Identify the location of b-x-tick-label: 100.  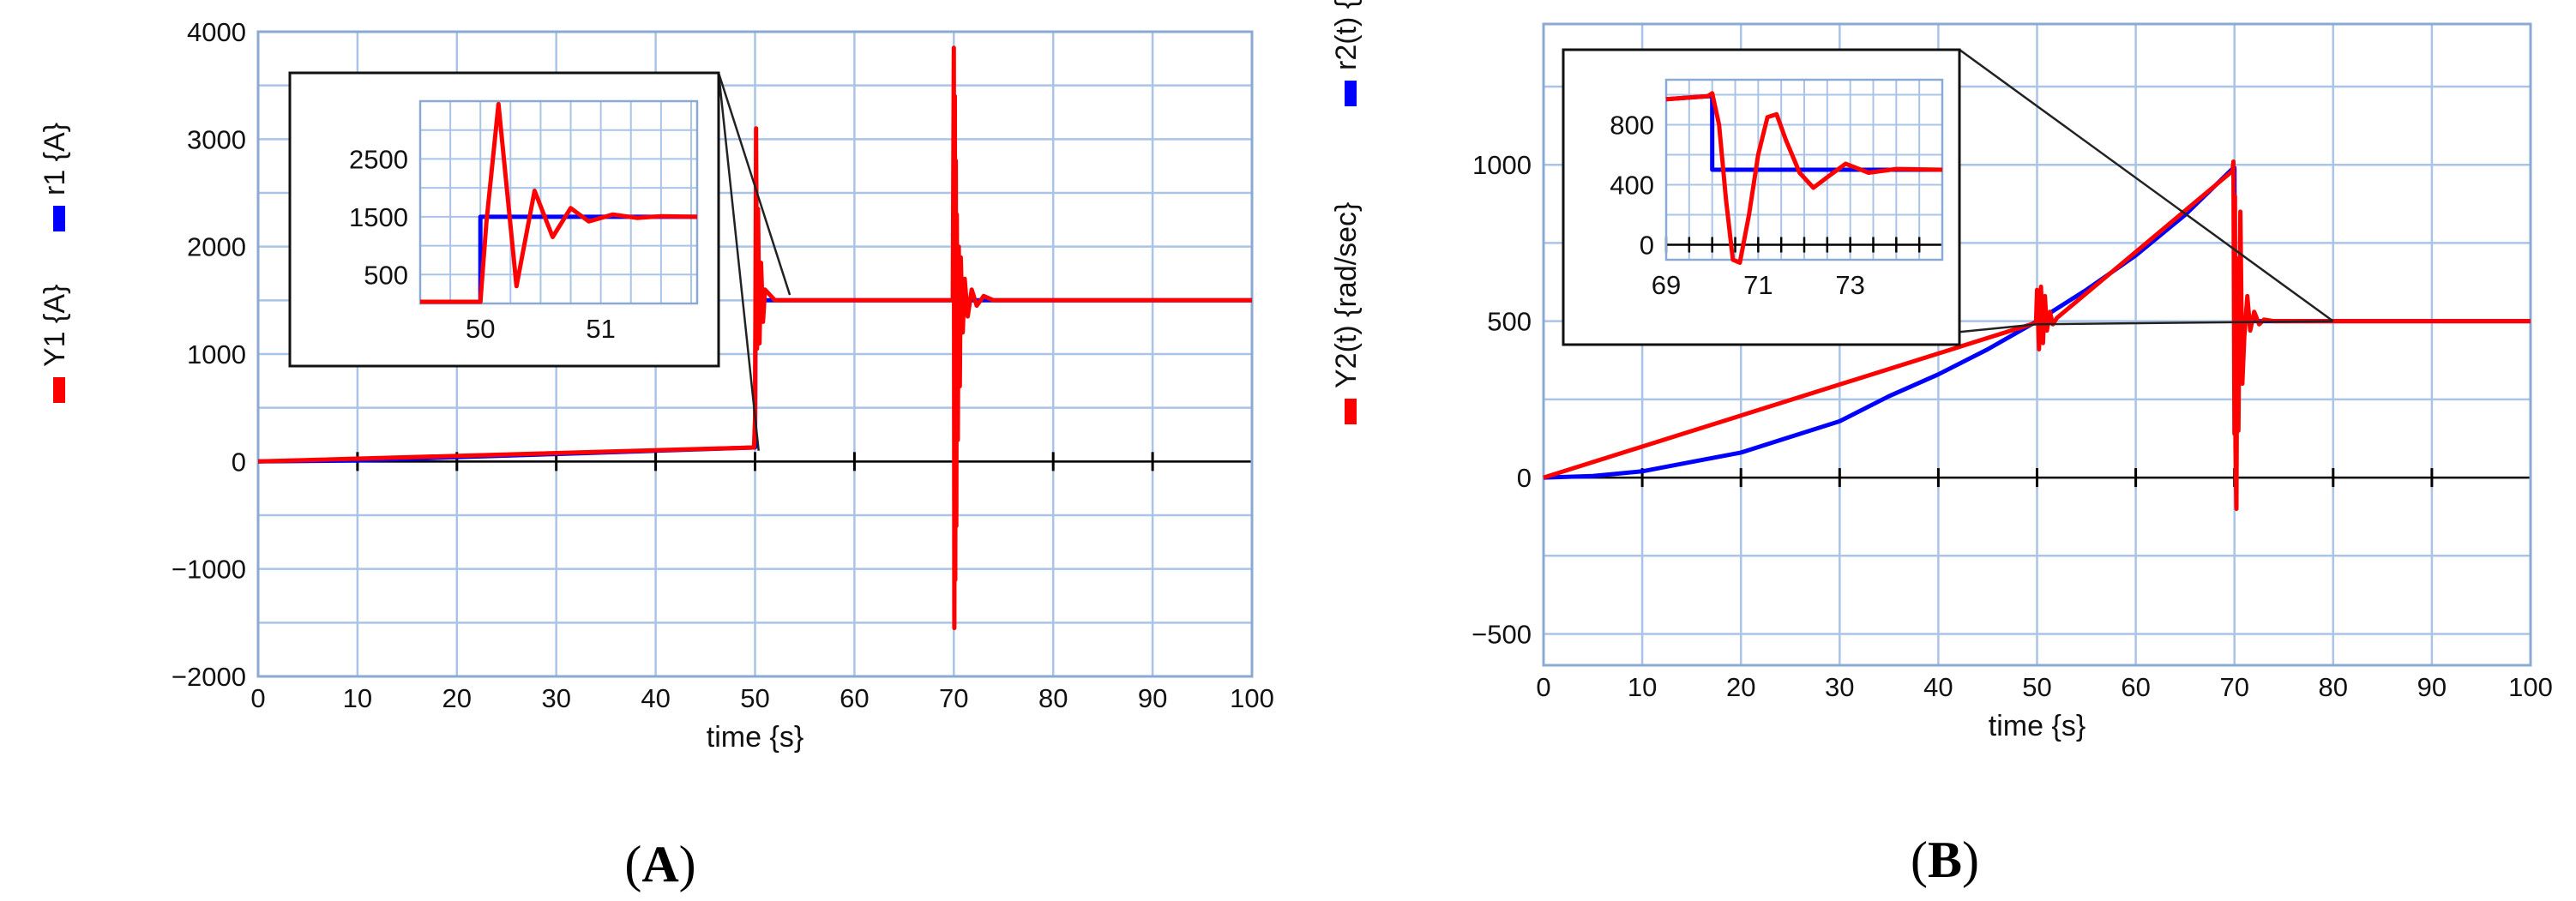
(2530, 687).